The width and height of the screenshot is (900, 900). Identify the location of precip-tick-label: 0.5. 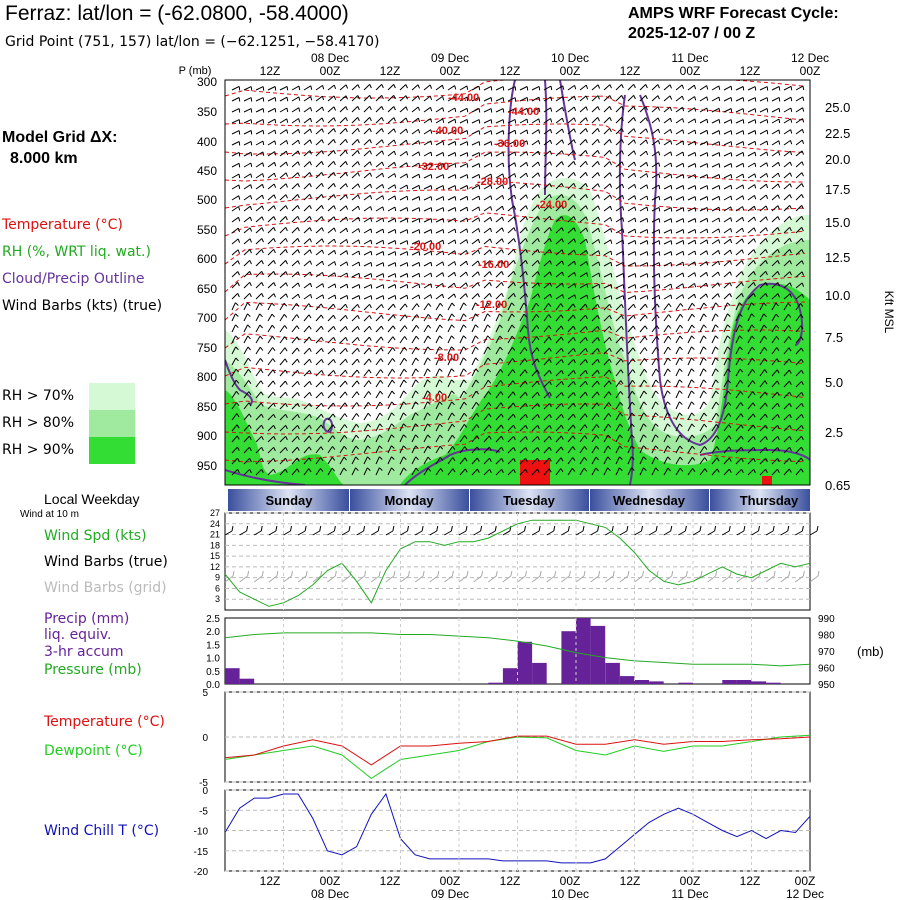
(213, 672).